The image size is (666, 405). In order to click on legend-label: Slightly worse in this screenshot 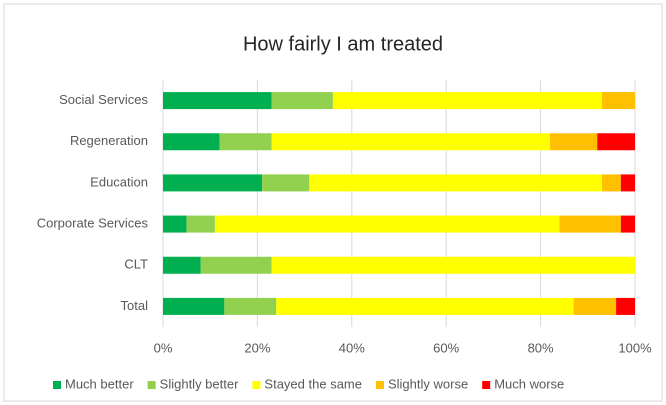, I will do `click(428, 383)`.